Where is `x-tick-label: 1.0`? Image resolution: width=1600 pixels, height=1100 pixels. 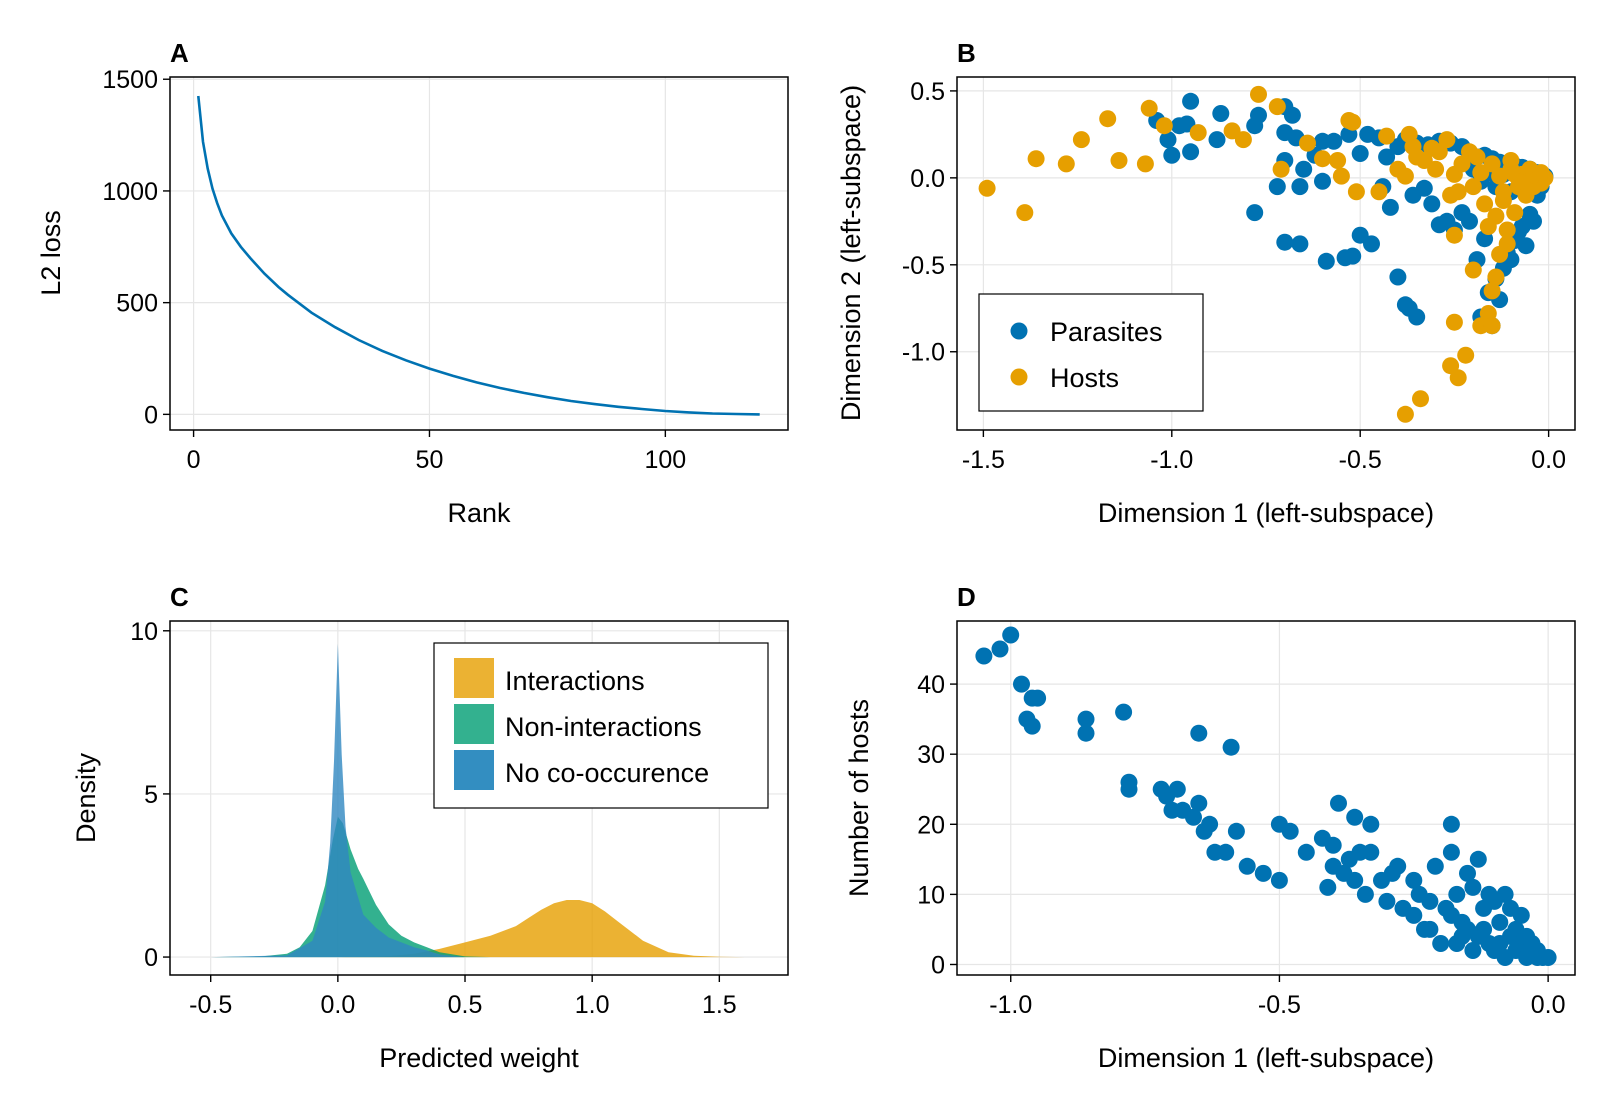
x-tick-label: 1.0 is located at coordinates (592, 1005).